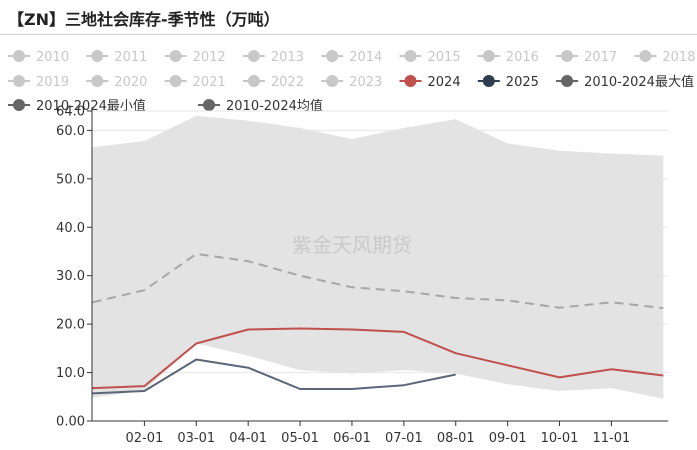 This screenshot has width=697, height=450. Describe the element at coordinates (560, 438) in the screenshot. I see `x-tick-label: 10-01` at that location.